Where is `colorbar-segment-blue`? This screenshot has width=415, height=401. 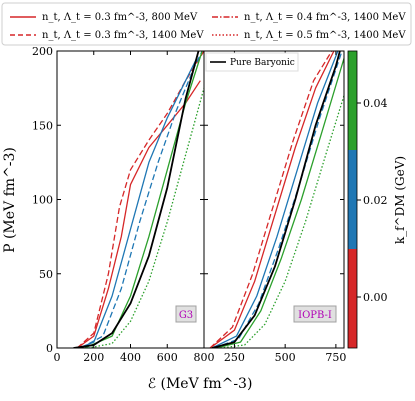
colorbar-segment-blue is located at coordinates (352, 199).